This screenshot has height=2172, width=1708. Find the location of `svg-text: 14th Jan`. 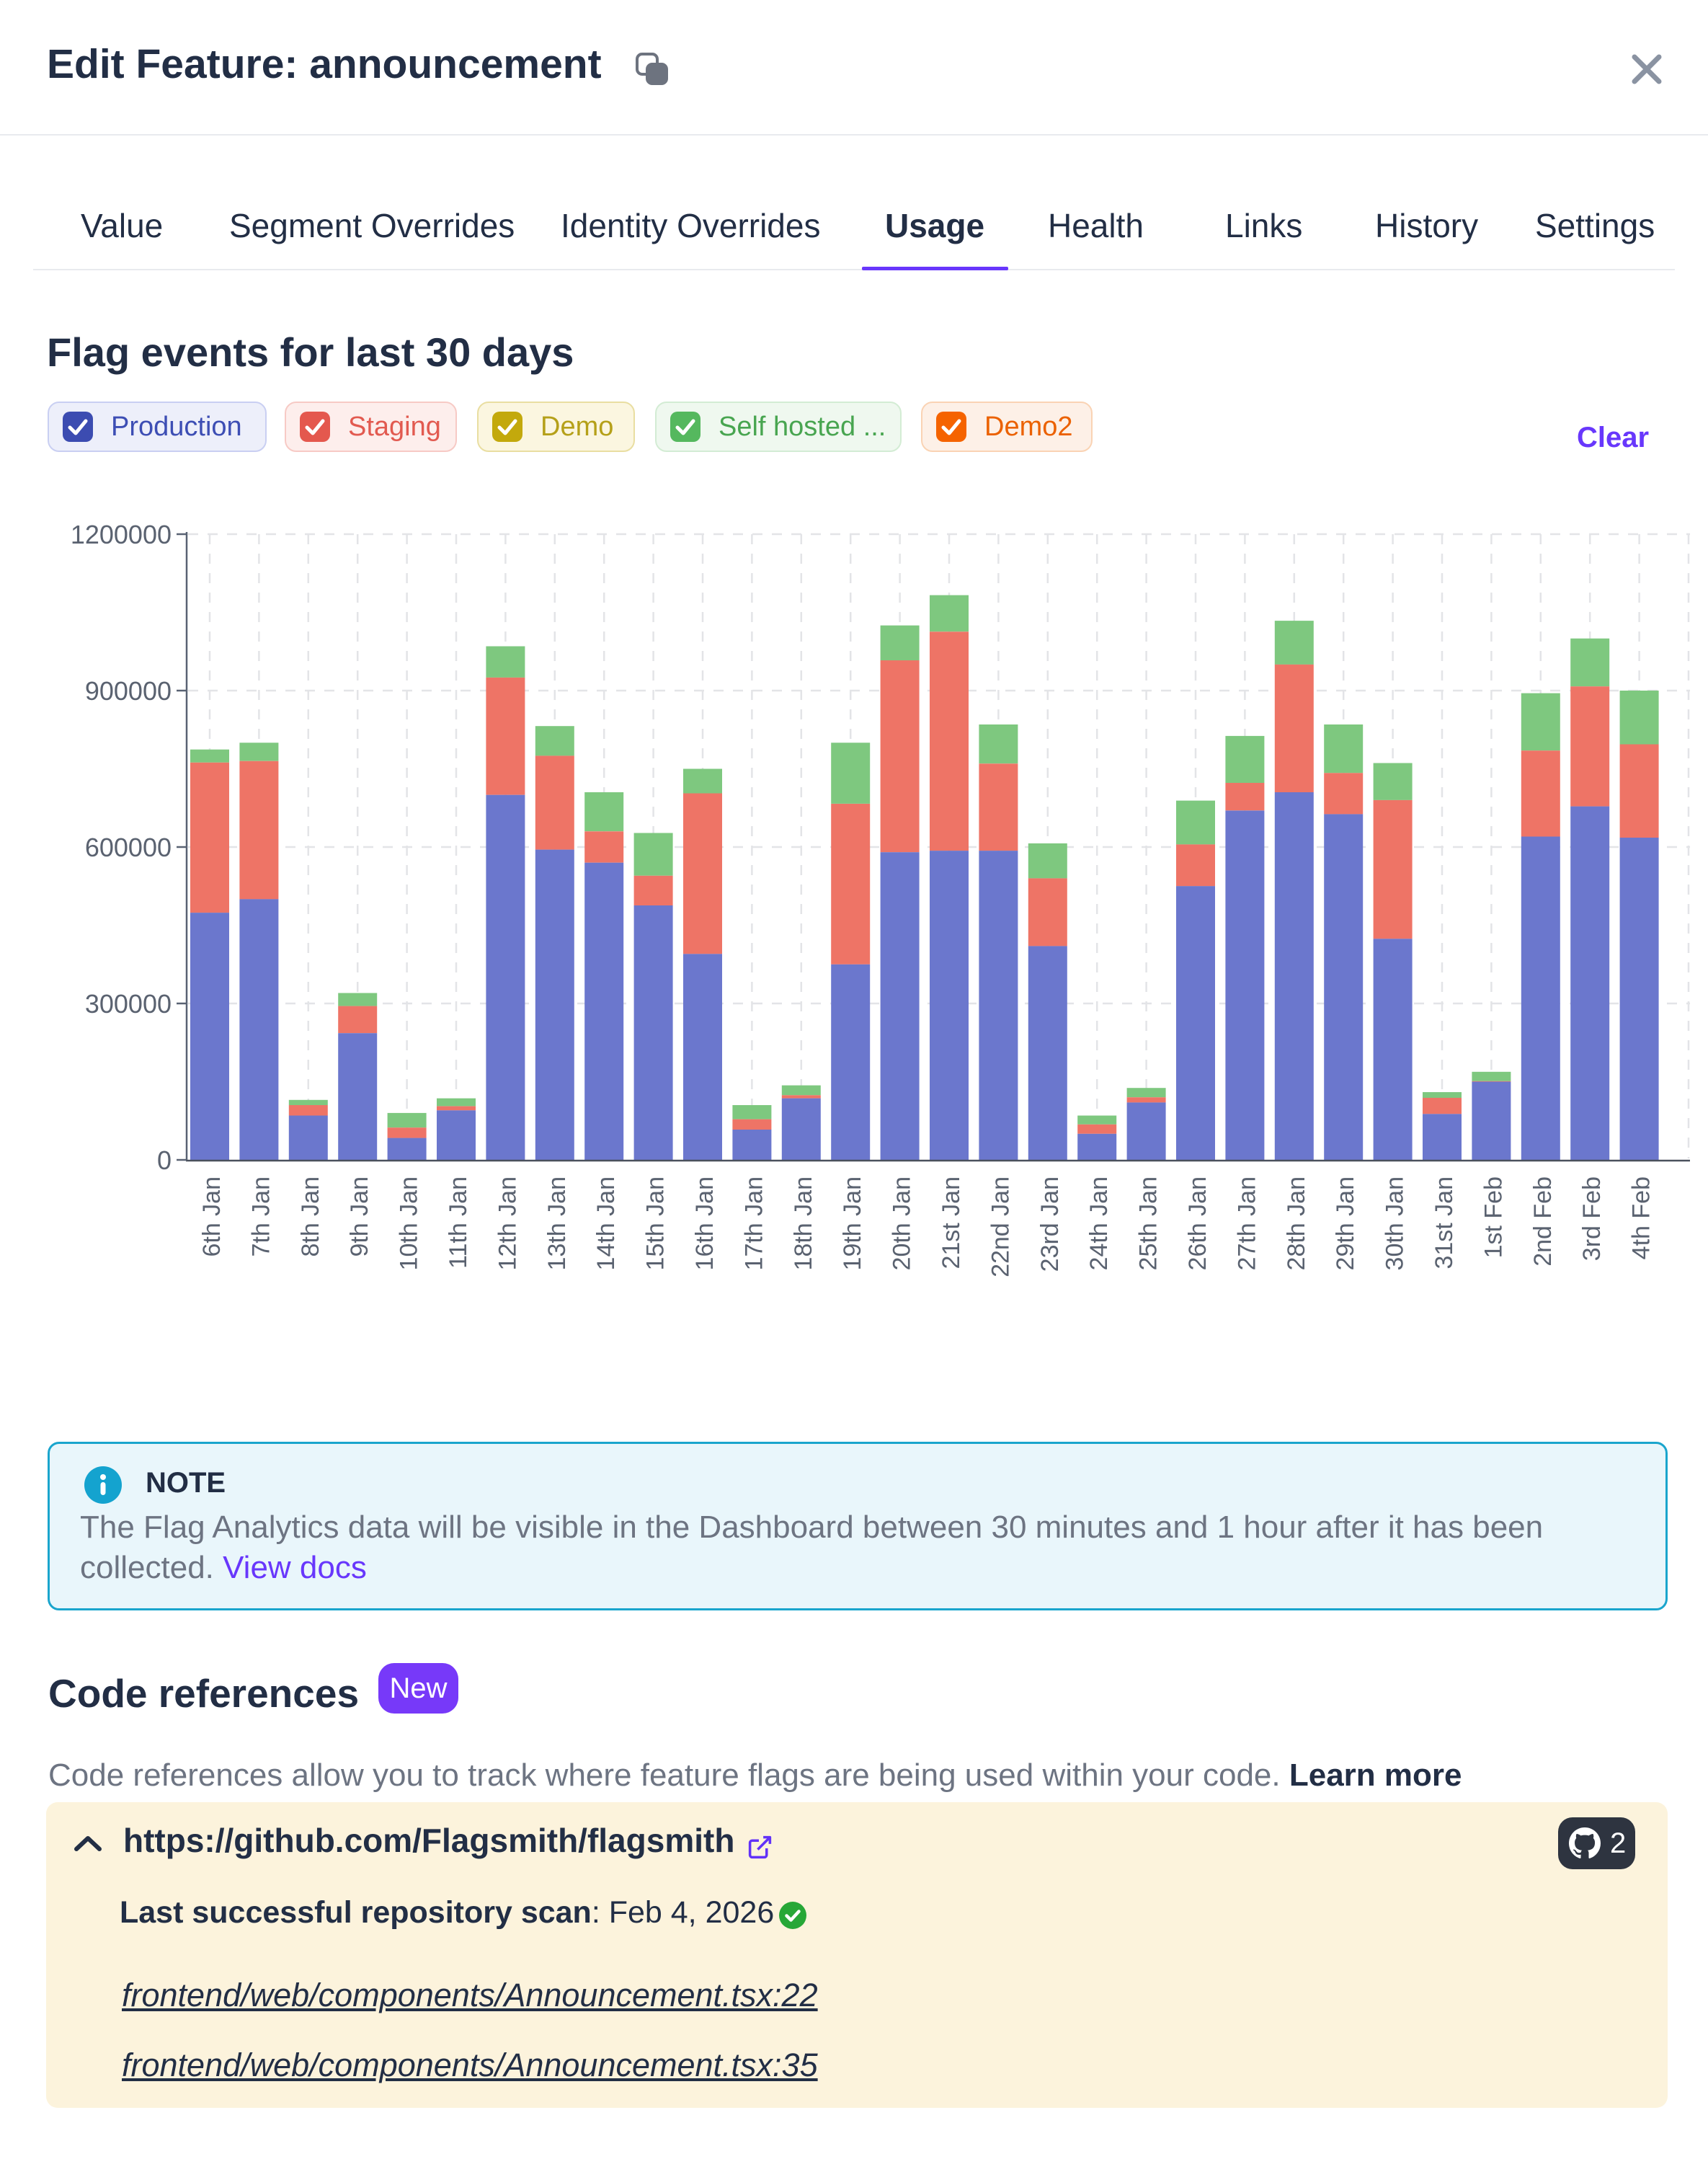

svg-text: 14th Jan is located at coordinates (606, 1223).